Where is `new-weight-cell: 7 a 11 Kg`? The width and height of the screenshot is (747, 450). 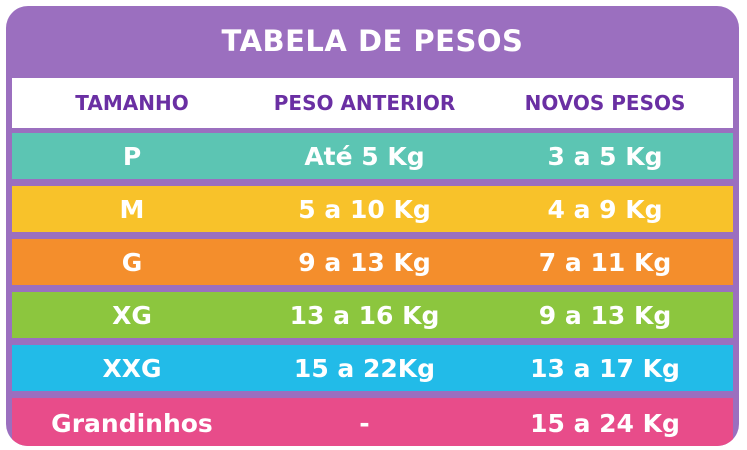 new-weight-cell: 7 a 11 Kg is located at coordinates (605, 262).